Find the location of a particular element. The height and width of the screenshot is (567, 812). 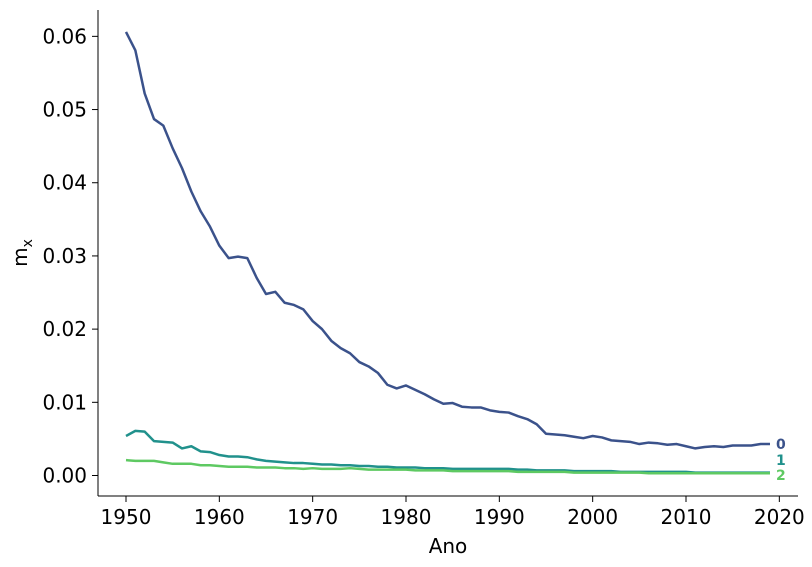

y-tick-label: 0.04 is located at coordinates (64, 183).